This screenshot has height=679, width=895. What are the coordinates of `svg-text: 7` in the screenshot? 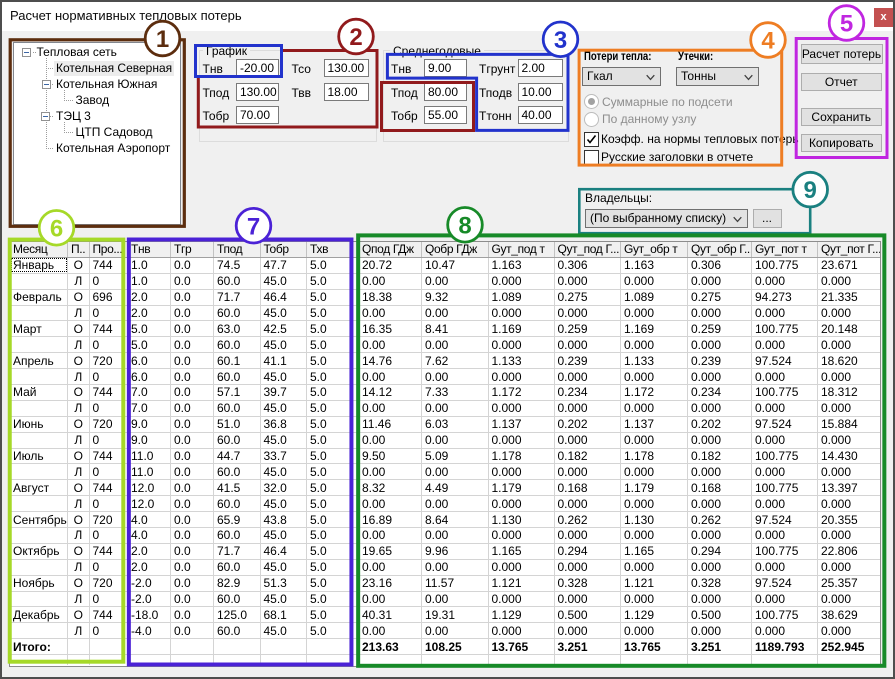 It's located at (253, 226).